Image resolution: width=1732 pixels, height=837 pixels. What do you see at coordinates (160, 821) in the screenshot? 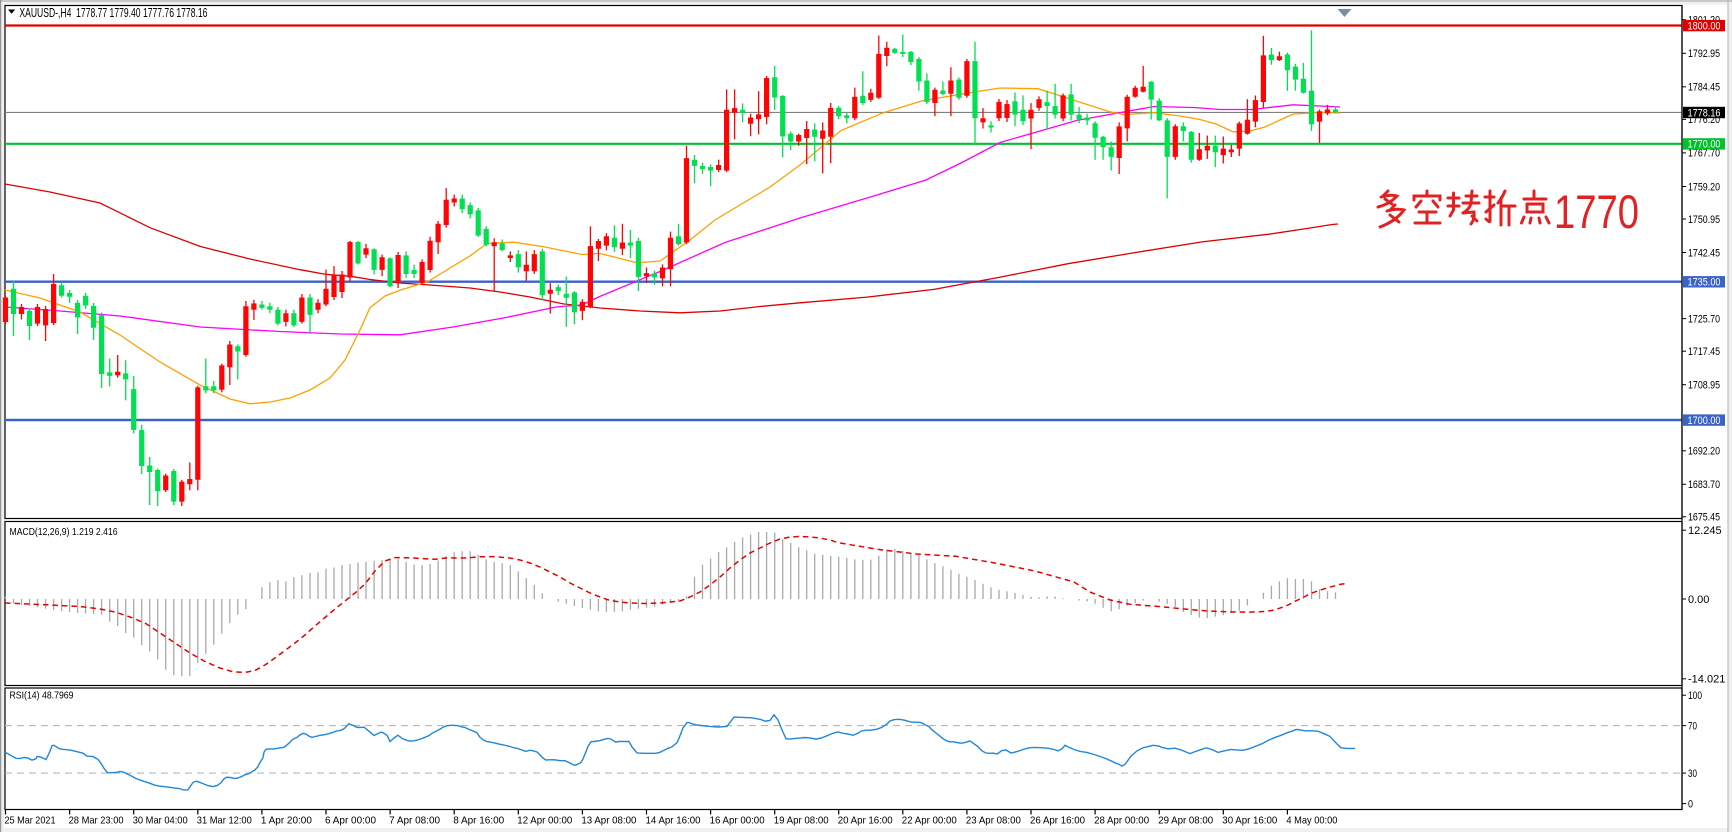
I see `svg-text: 30 Mar 04:00` at bounding box center [160, 821].